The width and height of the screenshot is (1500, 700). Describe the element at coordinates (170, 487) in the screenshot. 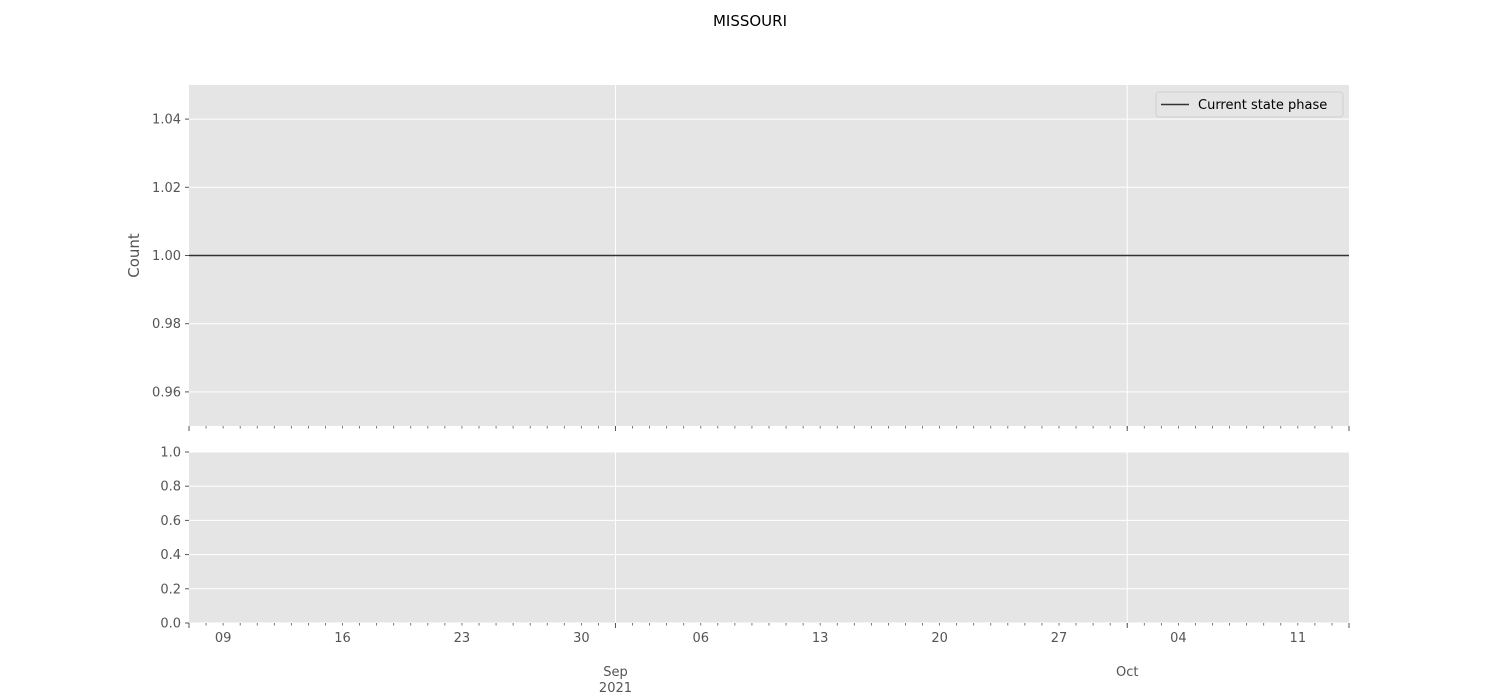

I see `bottom-y-tick-label: 0.8` at that location.